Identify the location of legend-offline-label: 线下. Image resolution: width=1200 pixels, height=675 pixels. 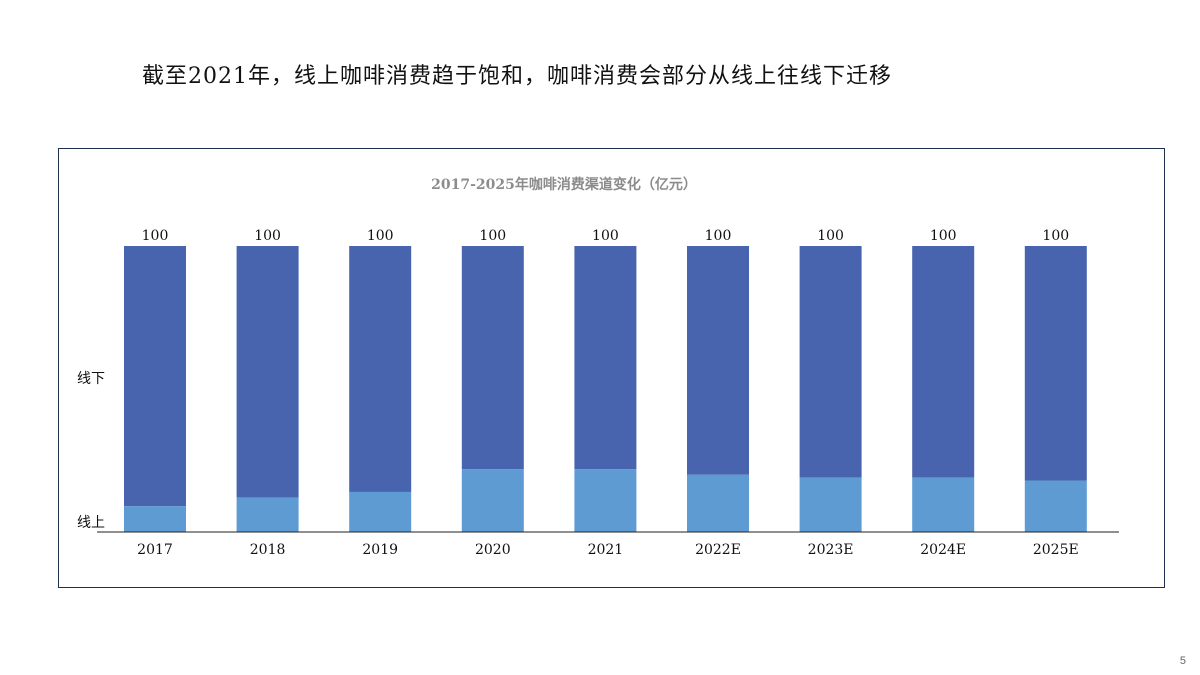
(91, 379).